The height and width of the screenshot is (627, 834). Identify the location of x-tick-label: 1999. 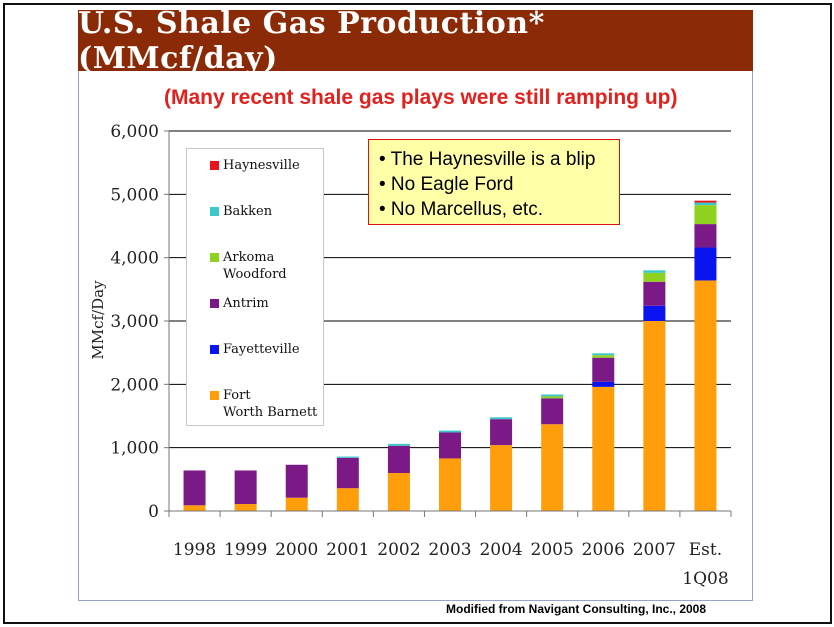
(245, 550).